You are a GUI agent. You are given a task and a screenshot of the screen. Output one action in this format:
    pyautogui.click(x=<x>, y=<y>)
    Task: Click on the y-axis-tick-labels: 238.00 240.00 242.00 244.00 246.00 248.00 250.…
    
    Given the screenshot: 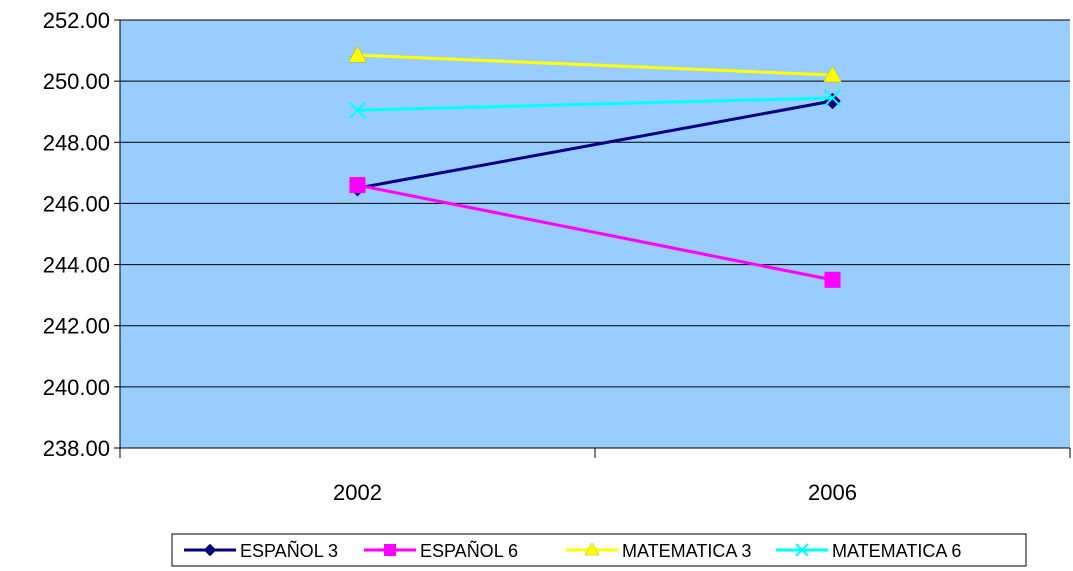 What is the action you would take?
    pyautogui.click(x=76, y=234)
    